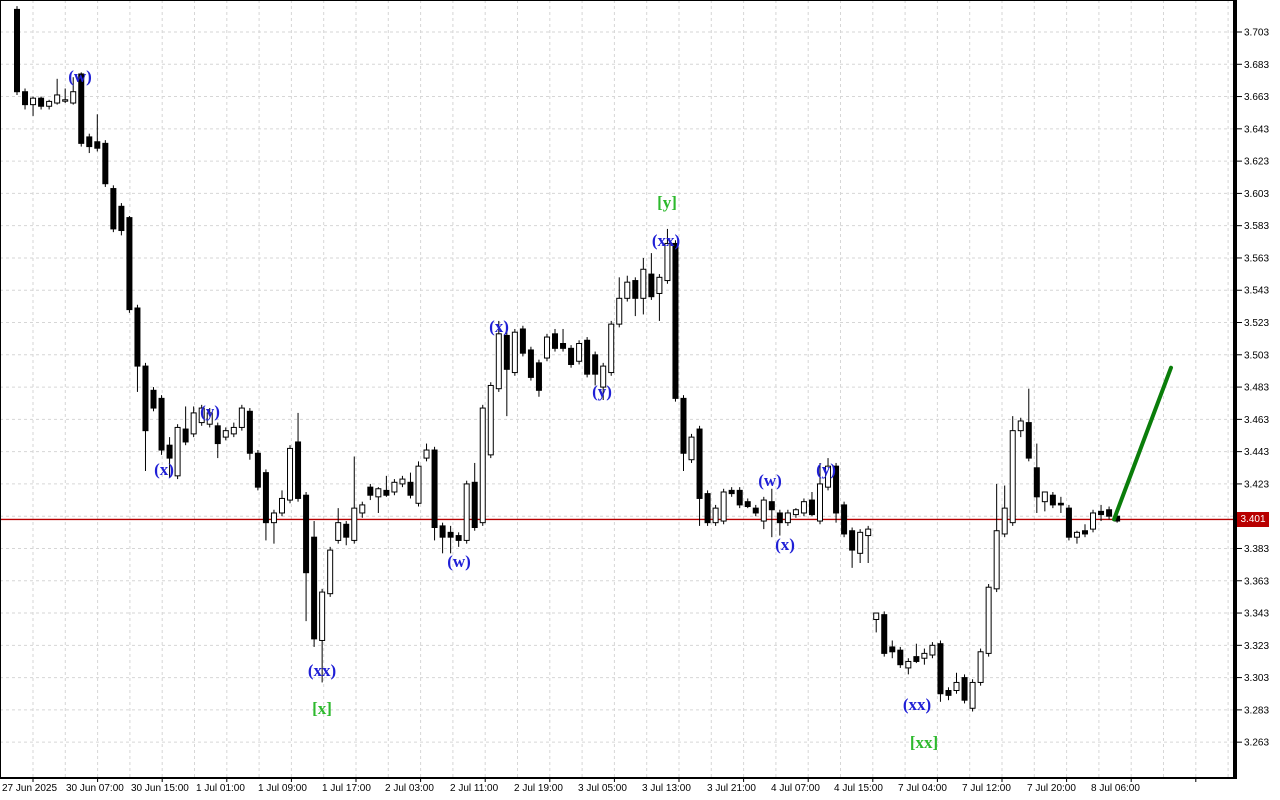 Image resolution: width=1280 pixels, height=800 pixels. Describe the element at coordinates (1256, 162) in the screenshot. I see `y-axis-label: 3.623` at that location.